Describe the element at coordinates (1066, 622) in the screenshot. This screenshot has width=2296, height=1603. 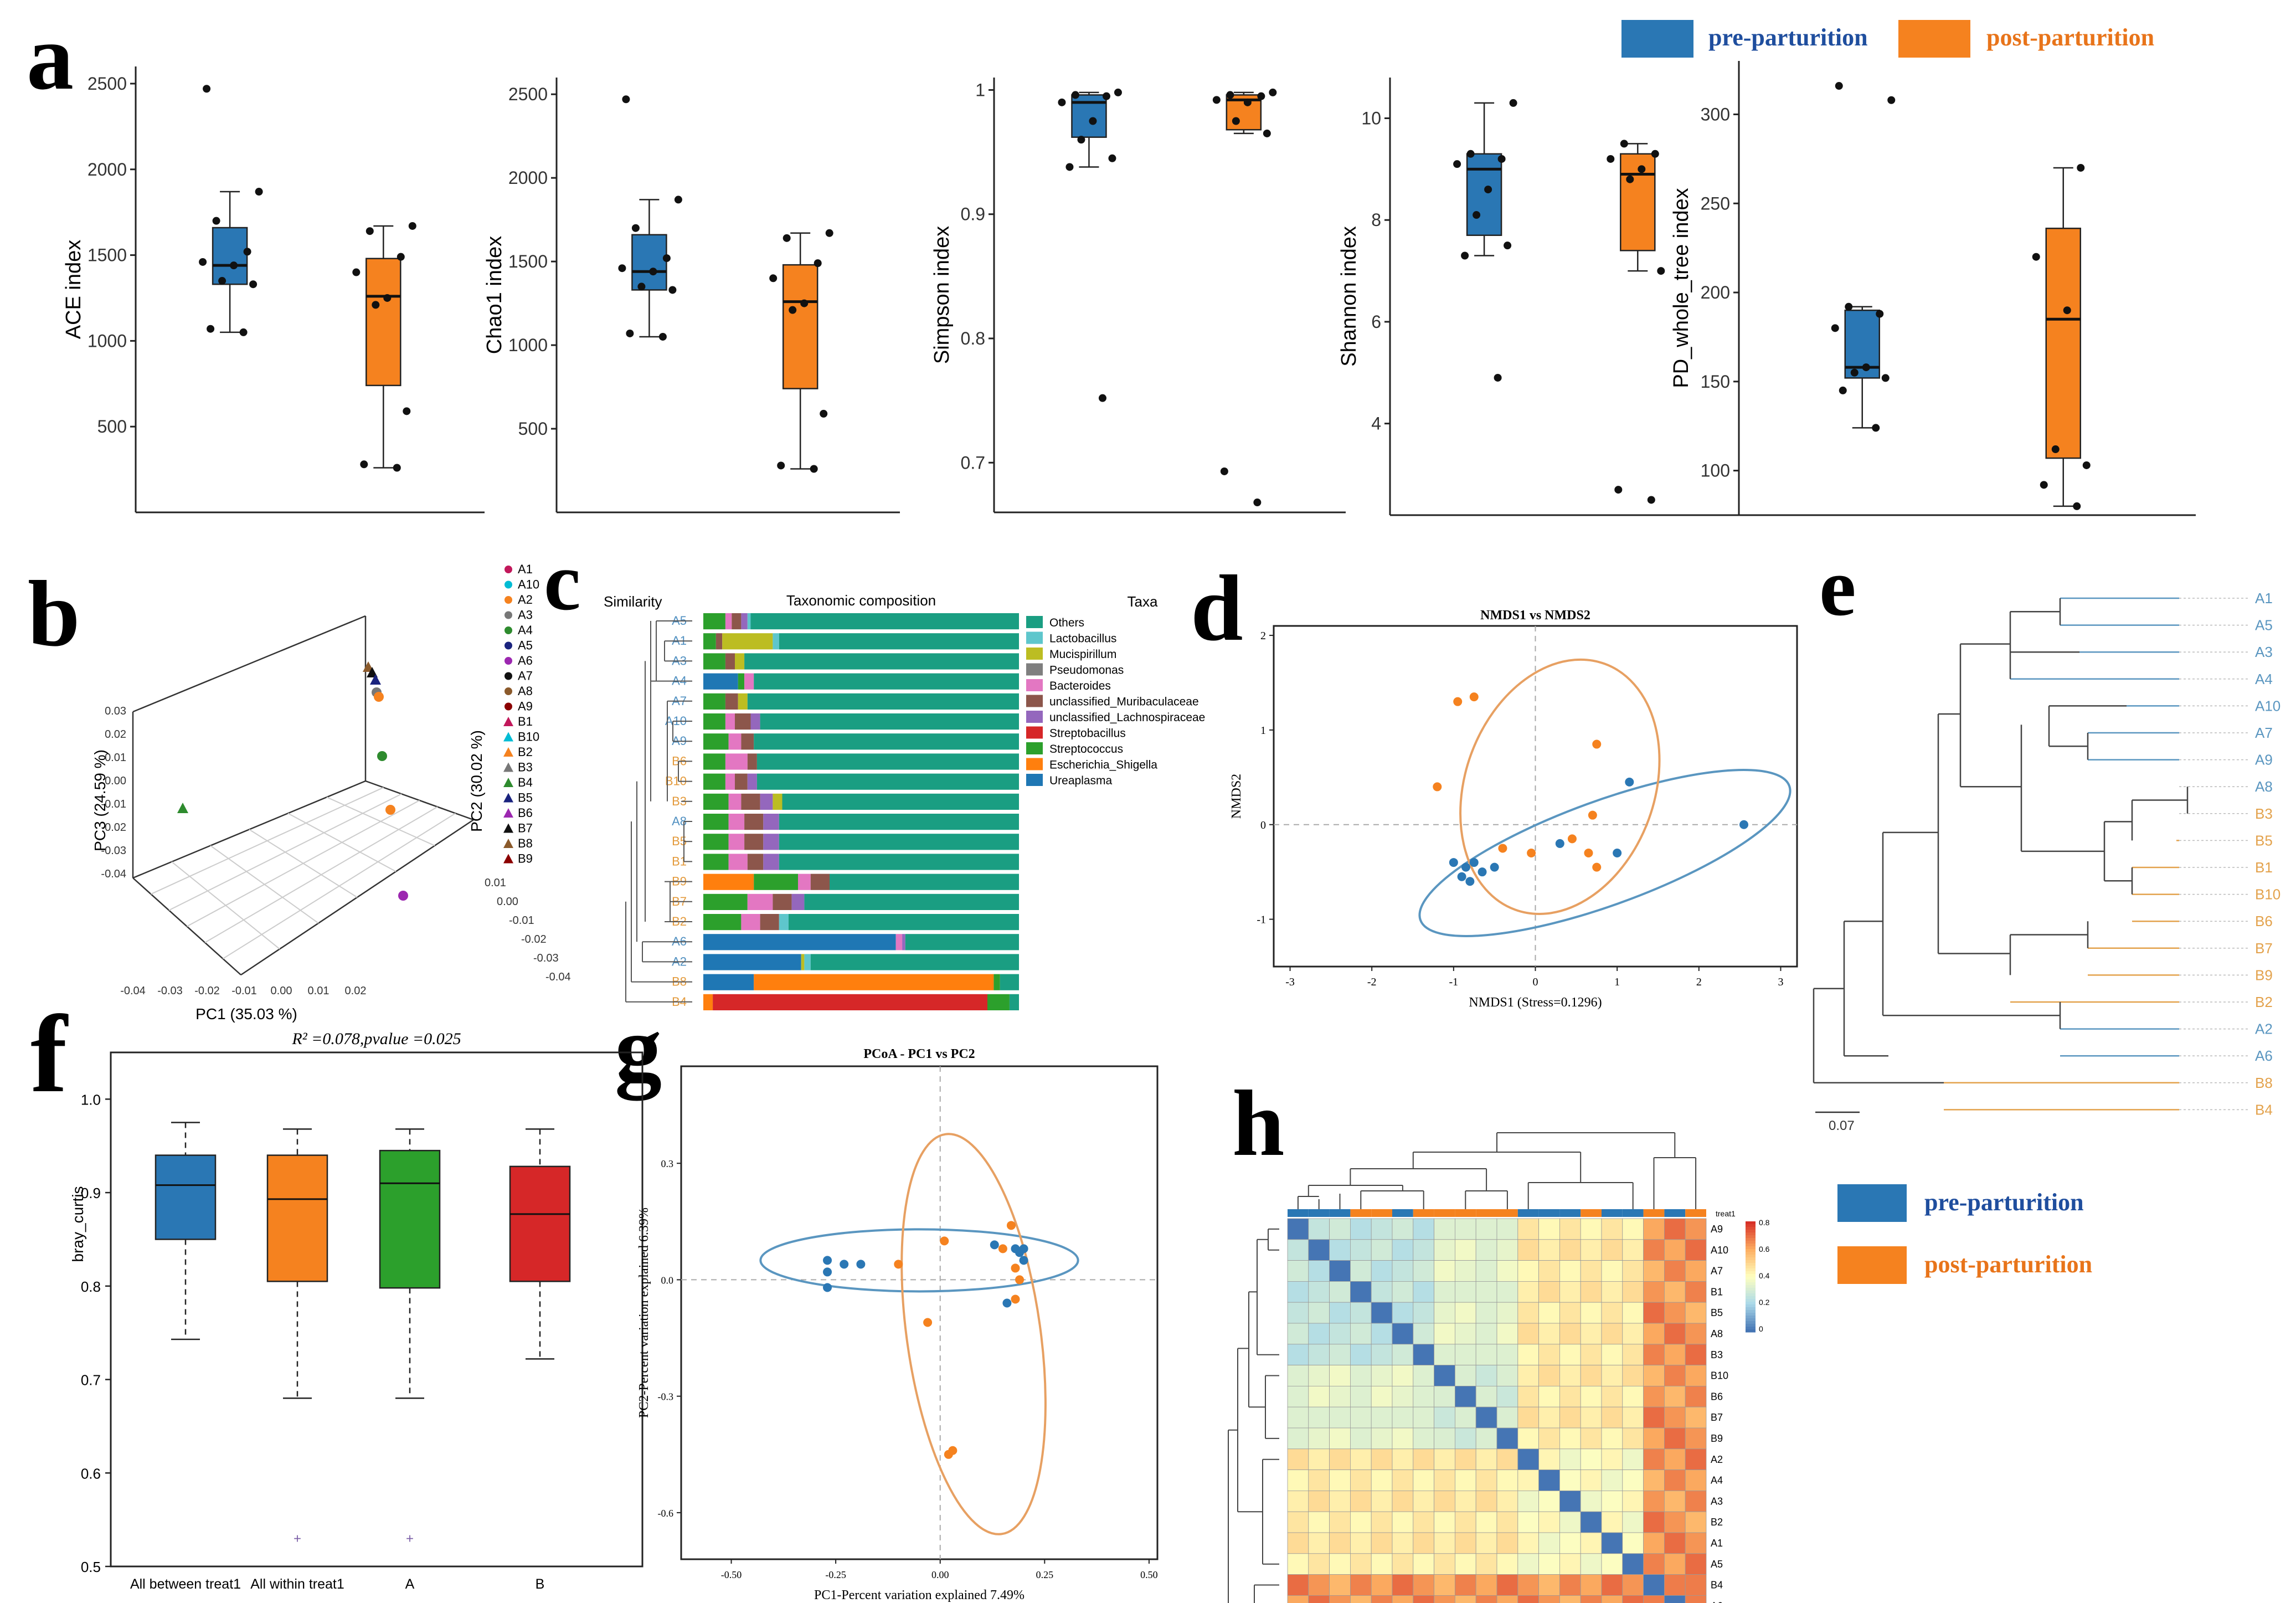
I see `taxa-label: Others` at that location.